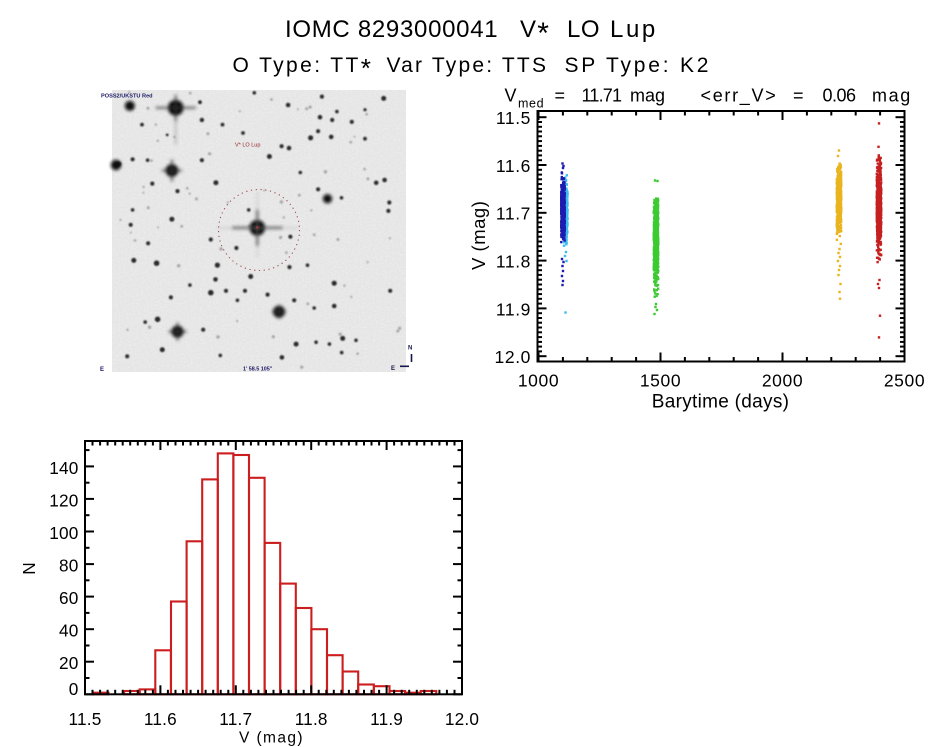  Describe the element at coordinates (69, 566) in the screenshot. I see `svg-text: 80` at that location.